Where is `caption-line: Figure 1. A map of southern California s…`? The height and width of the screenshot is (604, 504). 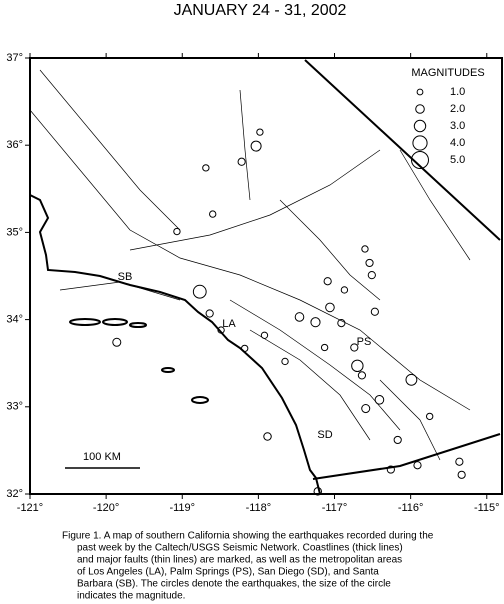 caption-line: Figure 1. A map of southern California s… is located at coordinates (248, 536).